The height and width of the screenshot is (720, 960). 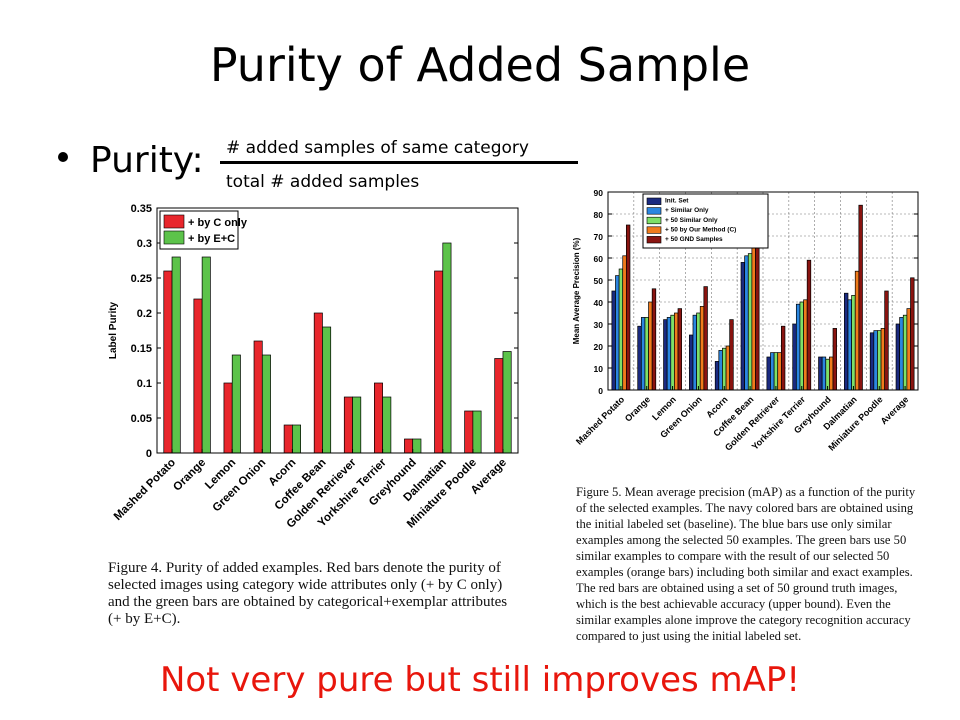 What do you see at coordinates (141, 349) in the screenshot?
I see `y-tick-label: 0.15` at bounding box center [141, 349].